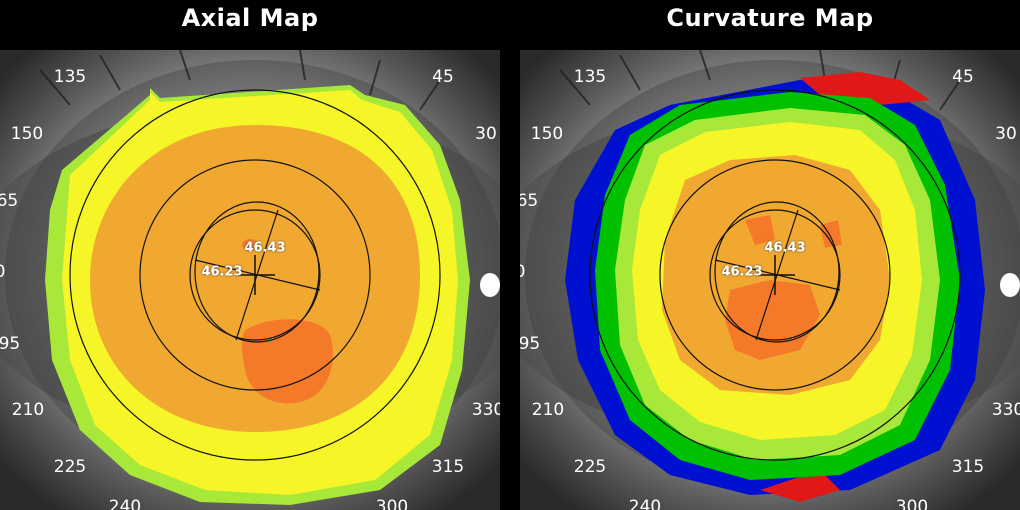 This screenshot has width=1020, height=510. Describe the element at coordinates (510, 255) in the screenshot. I see `panel-divider` at that location.